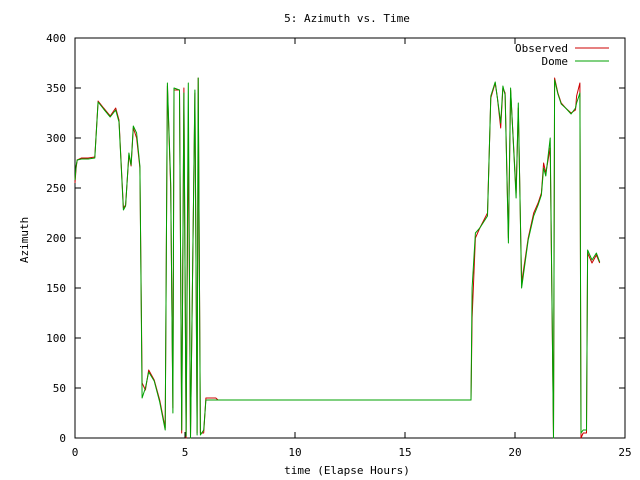  What do you see at coordinates (347, 18) in the screenshot?
I see `chart-title: 5: Azimuth vs. Time` at bounding box center [347, 18].